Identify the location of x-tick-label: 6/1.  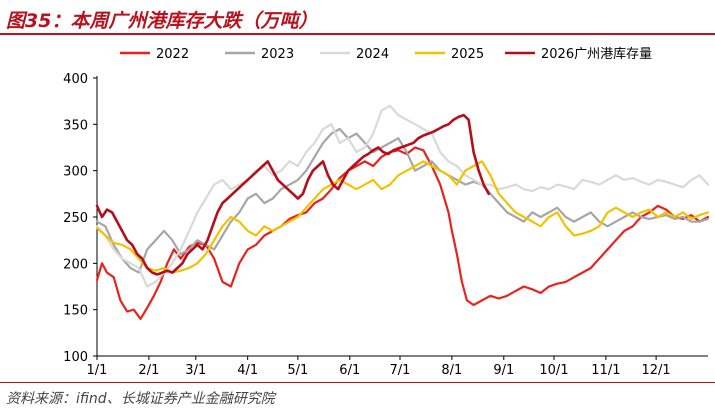
(349, 370).